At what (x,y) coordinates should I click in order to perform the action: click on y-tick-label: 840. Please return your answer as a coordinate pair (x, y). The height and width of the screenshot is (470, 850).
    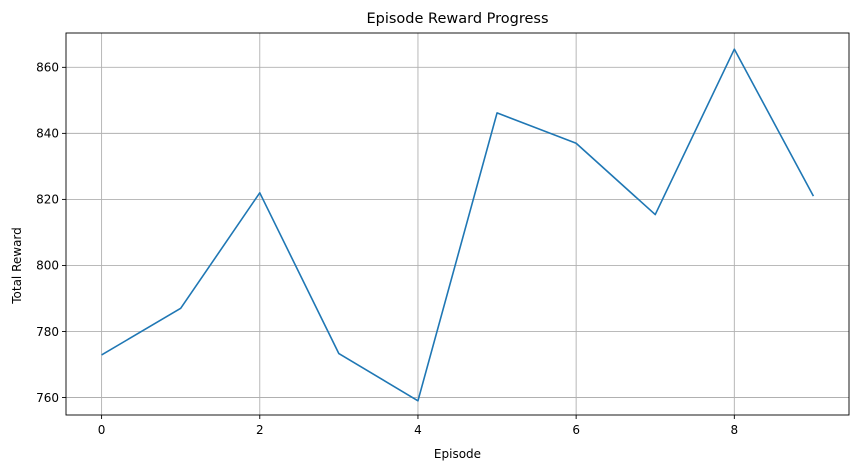
    Looking at the image, I should click on (47, 134).